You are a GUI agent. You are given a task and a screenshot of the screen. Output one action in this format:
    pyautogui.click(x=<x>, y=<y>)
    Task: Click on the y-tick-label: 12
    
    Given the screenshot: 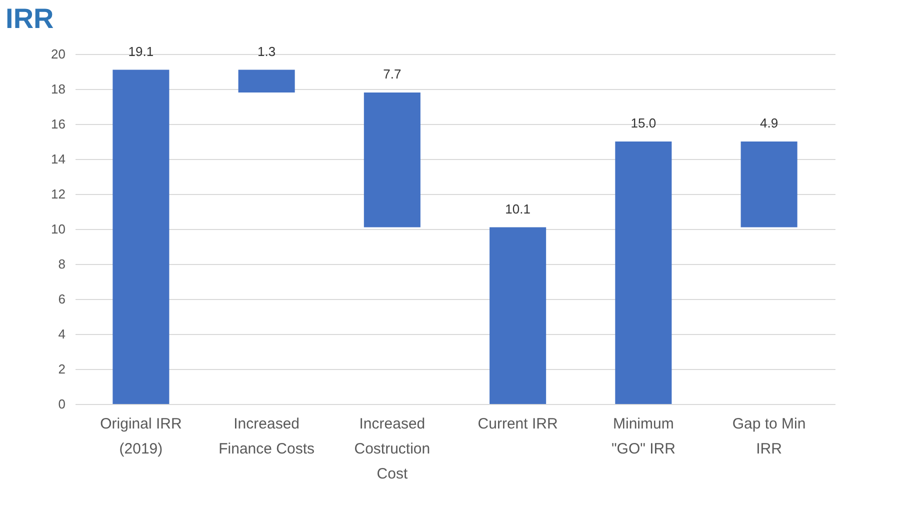 What is the action you would take?
    pyautogui.click(x=58, y=194)
    